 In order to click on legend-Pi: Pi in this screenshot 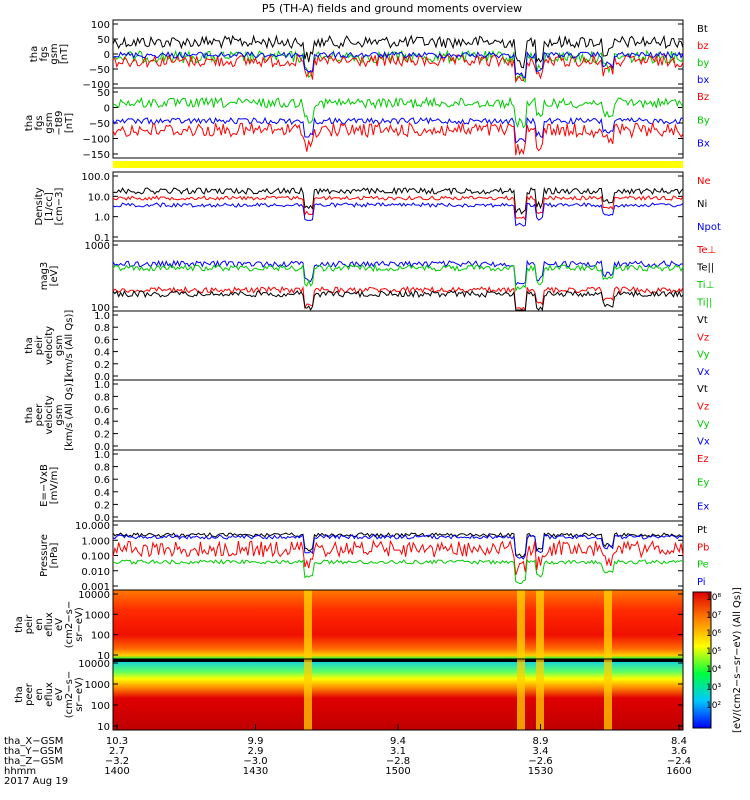, I will do `click(701, 582)`.